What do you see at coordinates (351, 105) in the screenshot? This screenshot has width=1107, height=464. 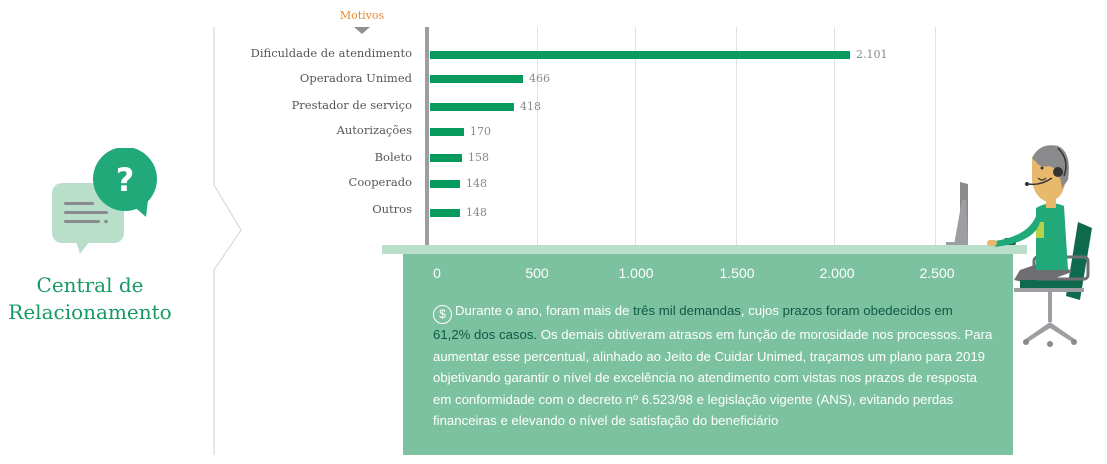 I see `category-label: Prestador de serviço` at bounding box center [351, 105].